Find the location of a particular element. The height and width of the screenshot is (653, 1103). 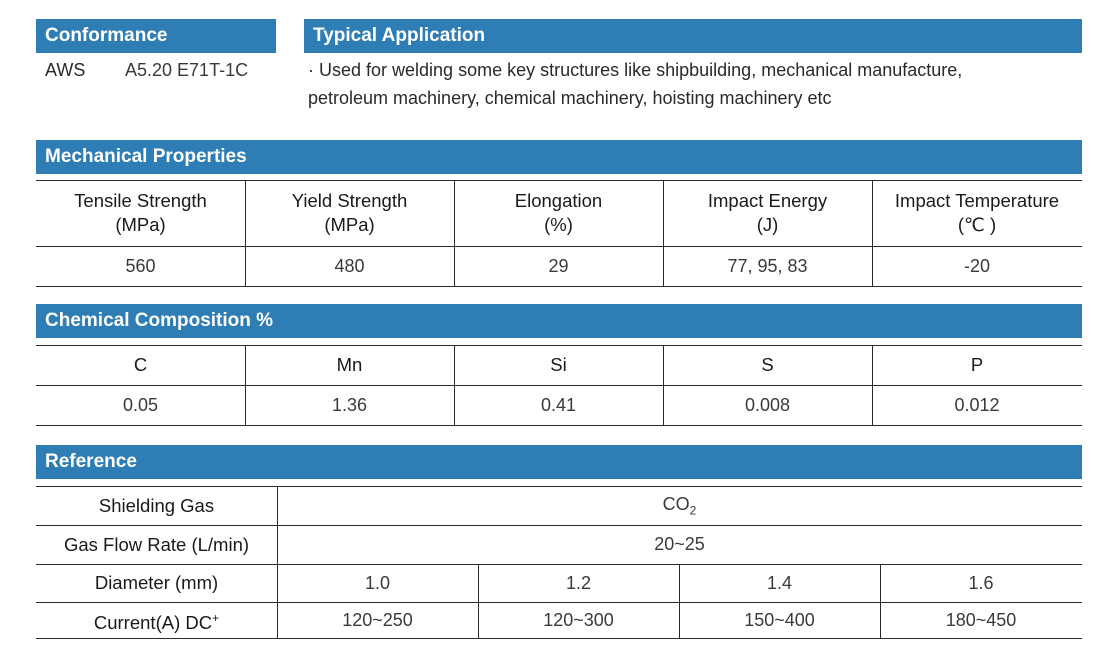

chem-rule-bottom is located at coordinates (559, 425).